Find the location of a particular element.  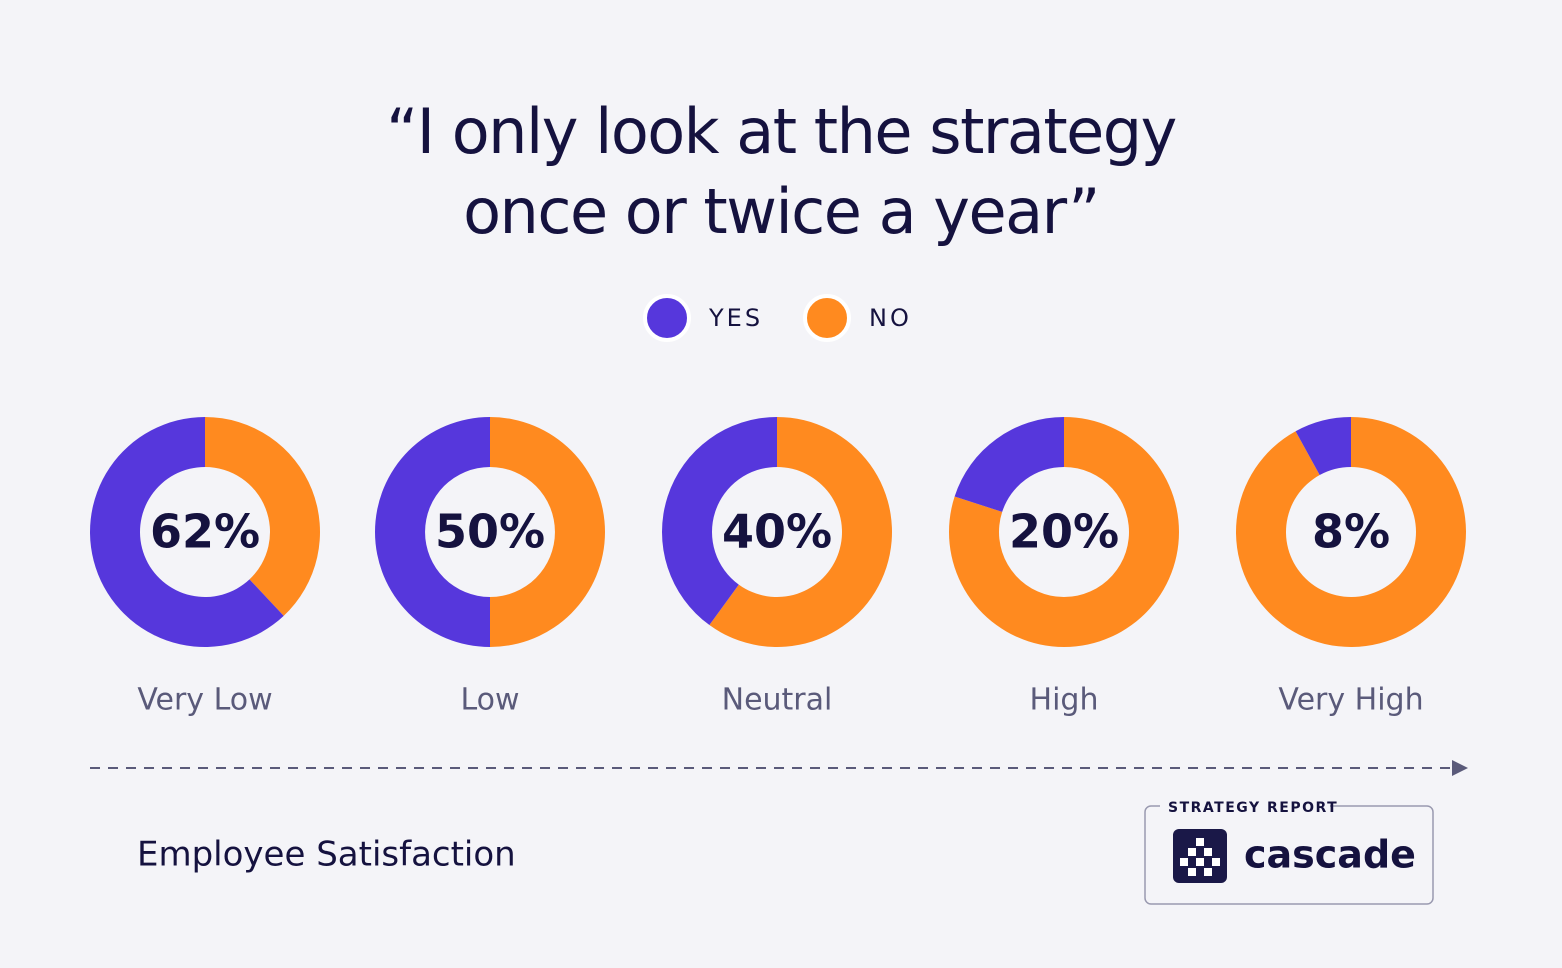

value-label: 40% is located at coordinates (777, 532).